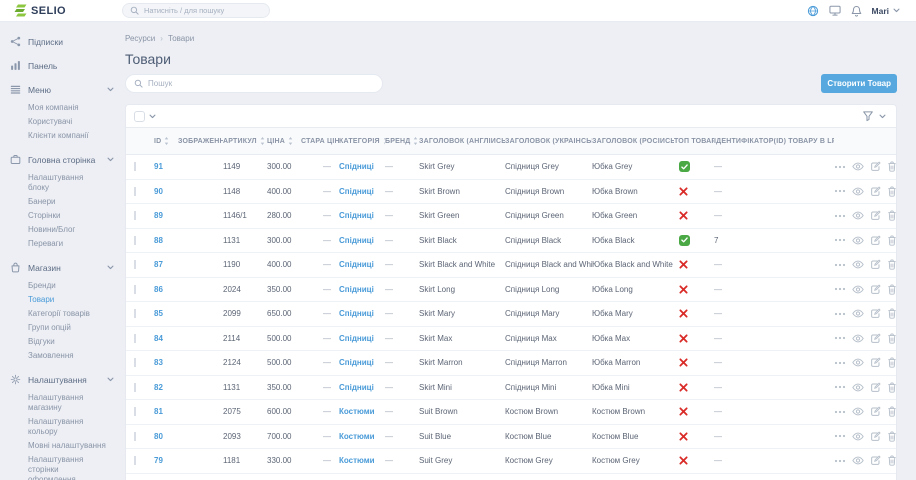  I want to click on sidebar-section-homepage: Головна сторінка, so click(64, 159).